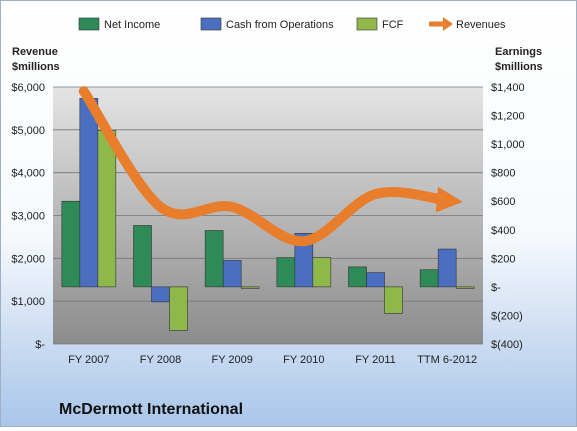  I want to click on legend-label: FCF, so click(393, 25).